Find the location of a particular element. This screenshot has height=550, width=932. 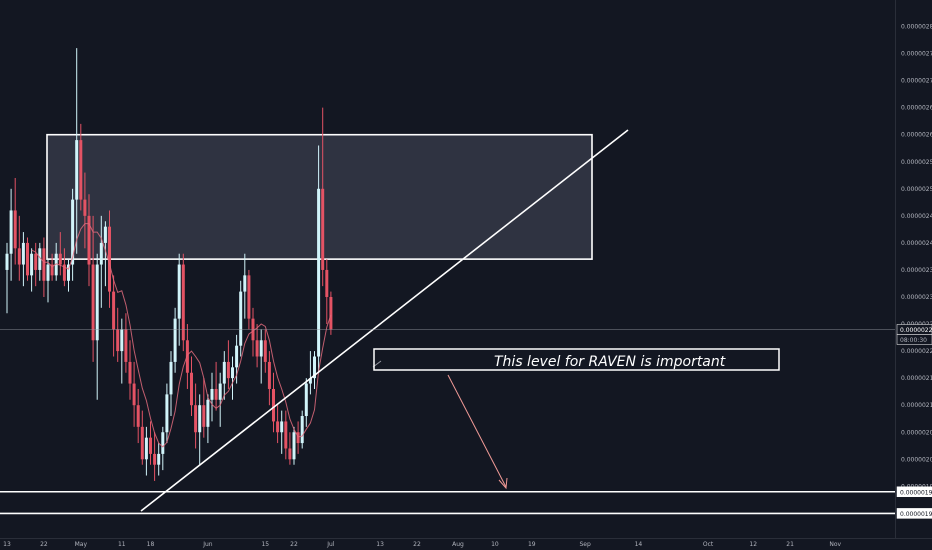

countdown-tag-box is located at coordinates (914, 339).